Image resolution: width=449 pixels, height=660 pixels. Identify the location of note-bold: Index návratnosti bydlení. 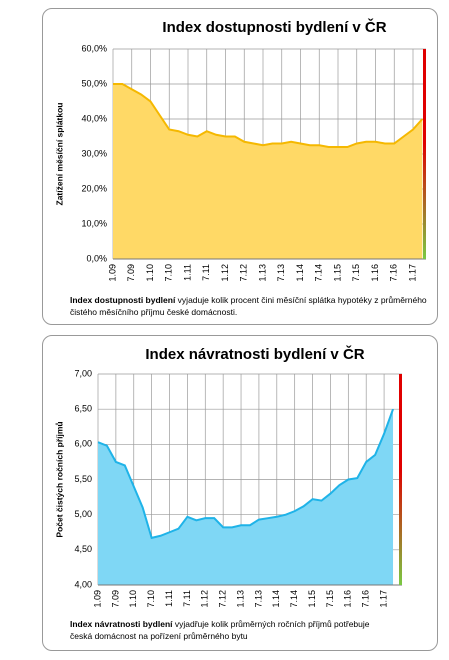
(121, 624).